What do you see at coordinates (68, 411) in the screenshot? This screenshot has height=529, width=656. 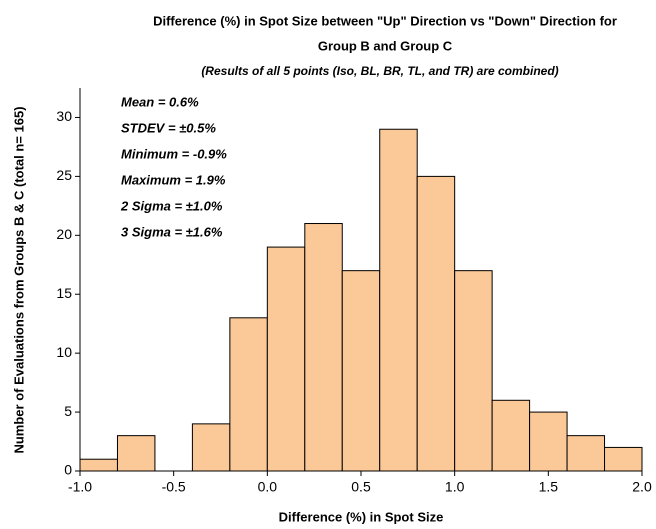 I see `y-tick-label: 5` at bounding box center [68, 411].